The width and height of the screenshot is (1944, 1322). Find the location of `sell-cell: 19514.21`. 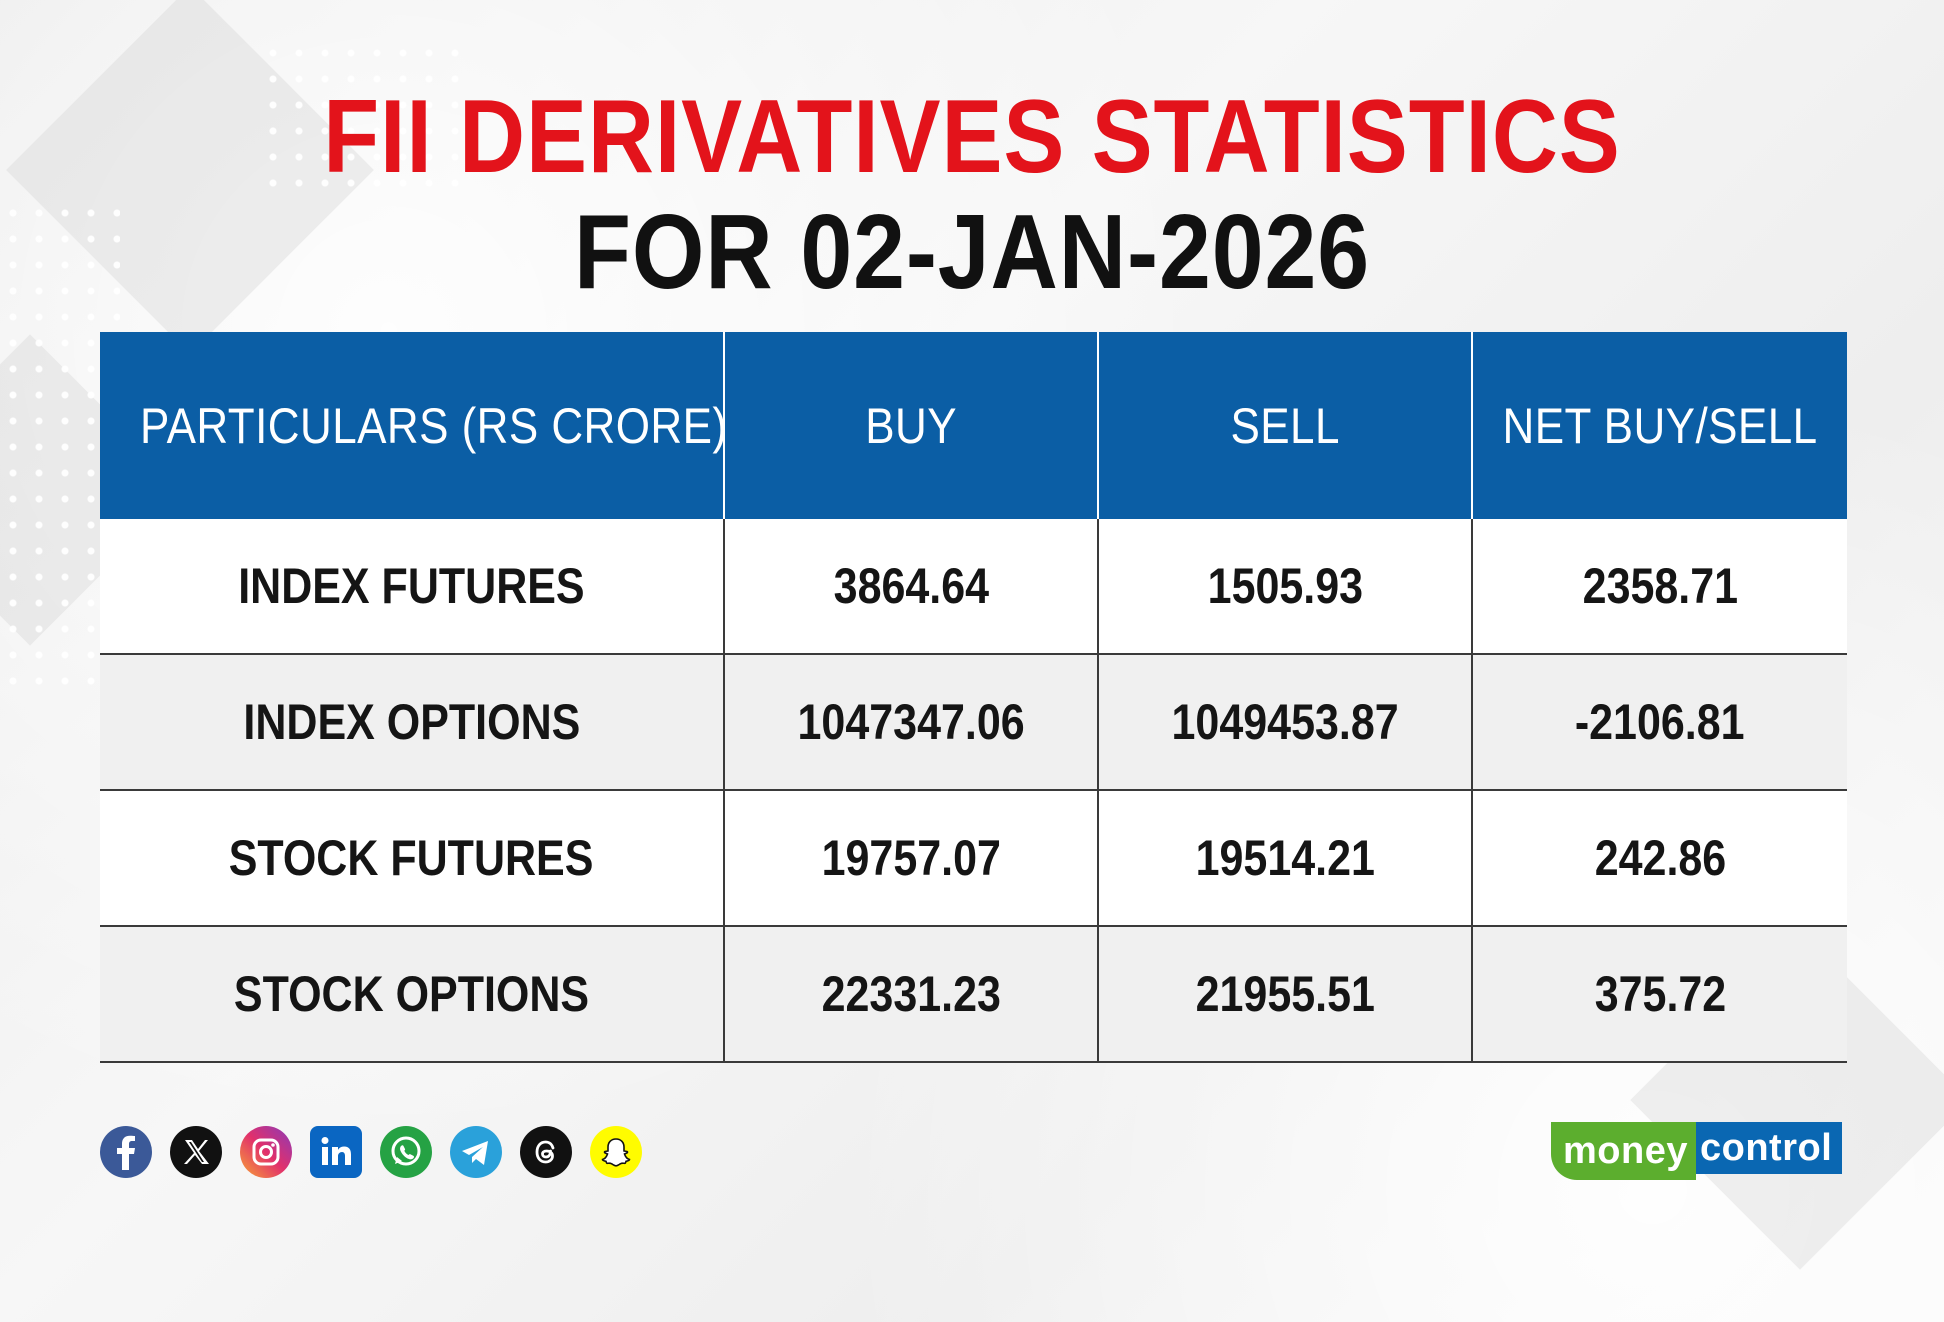

sell-cell: 19514.21 is located at coordinates (1285, 858).